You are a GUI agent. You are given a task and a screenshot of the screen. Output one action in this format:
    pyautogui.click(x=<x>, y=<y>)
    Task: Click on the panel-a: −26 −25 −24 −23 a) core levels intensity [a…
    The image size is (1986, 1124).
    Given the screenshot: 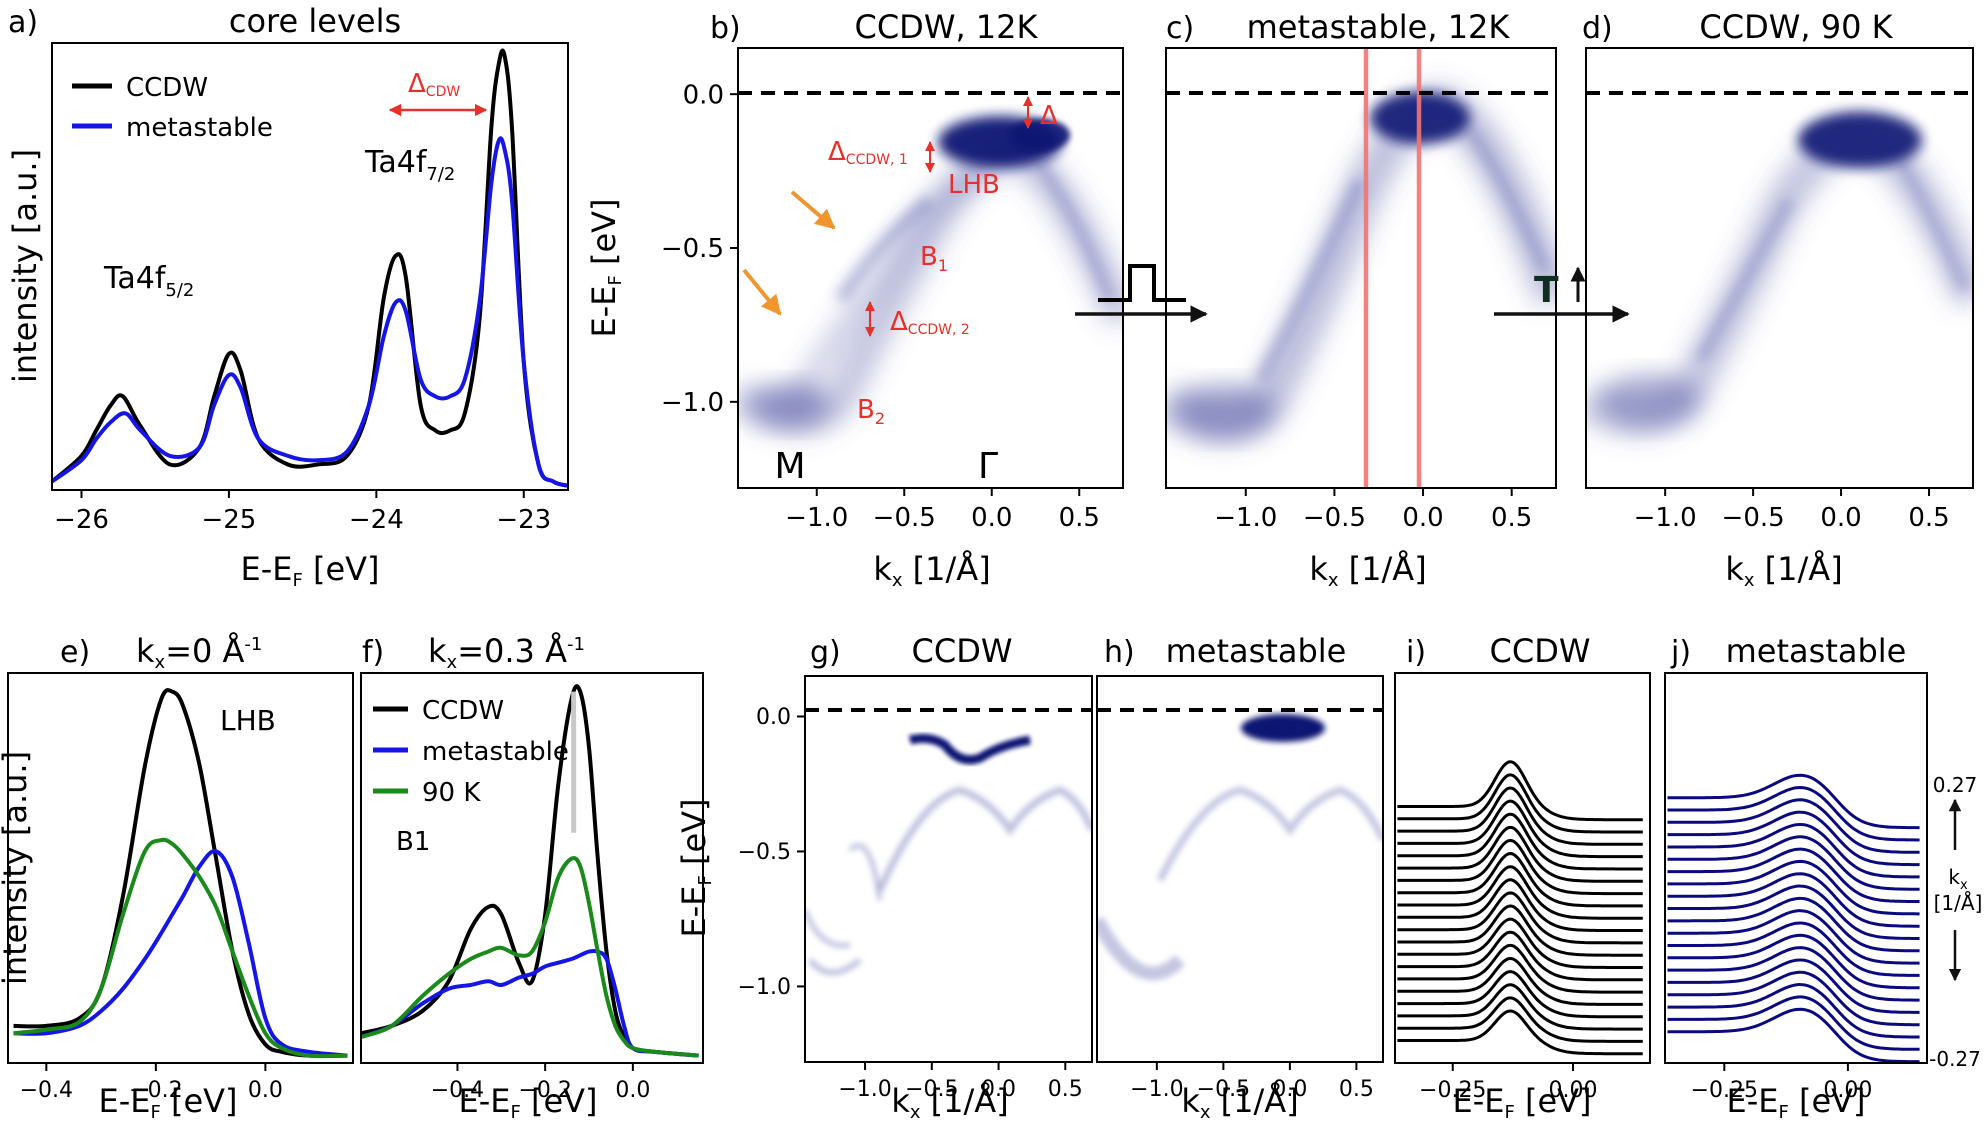 What is the action you would take?
    pyautogui.click(x=287, y=296)
    